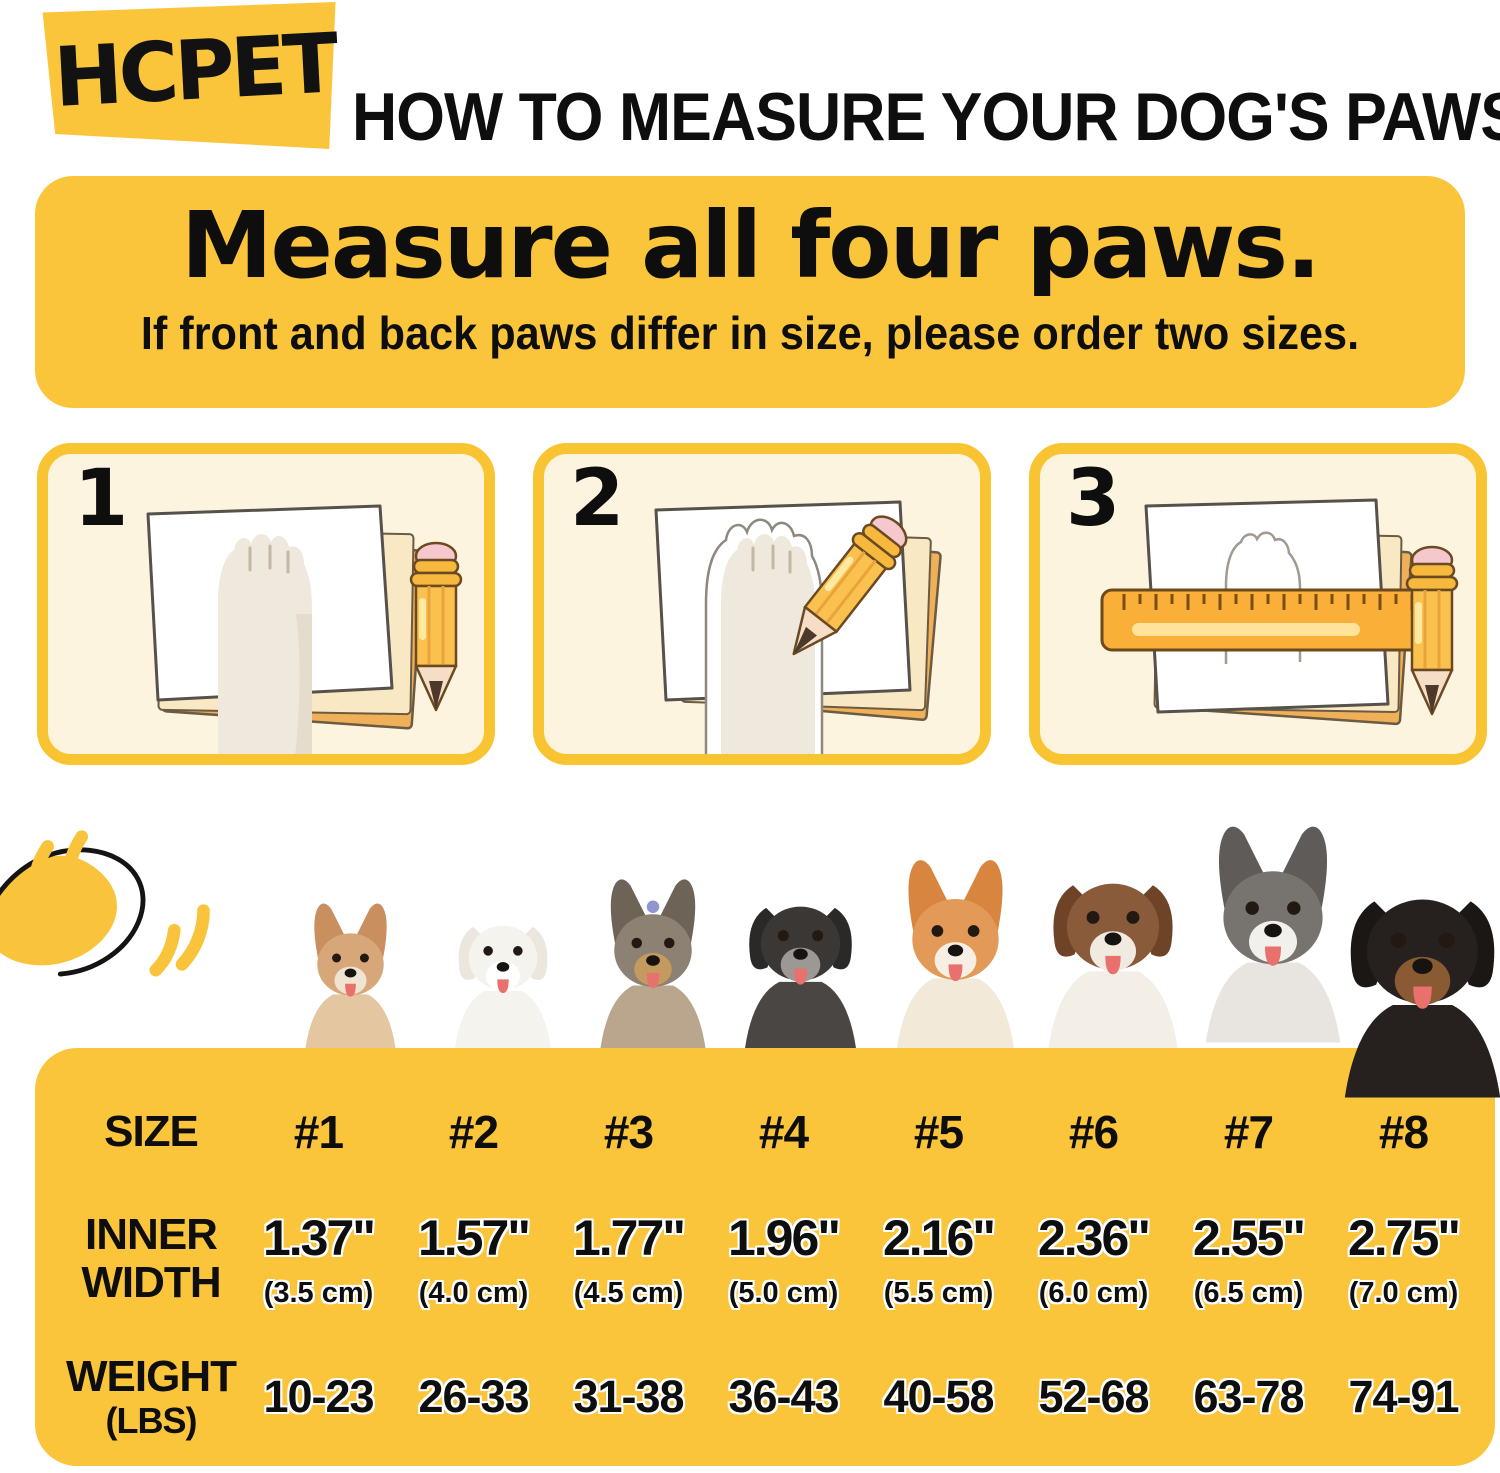 Image resolution: width=1500 pixels, height=1473 pixels. Describe the element at coordinates (151, 1234) in the screenshot. I see `inner-width-label-line1: INNER` at that location.